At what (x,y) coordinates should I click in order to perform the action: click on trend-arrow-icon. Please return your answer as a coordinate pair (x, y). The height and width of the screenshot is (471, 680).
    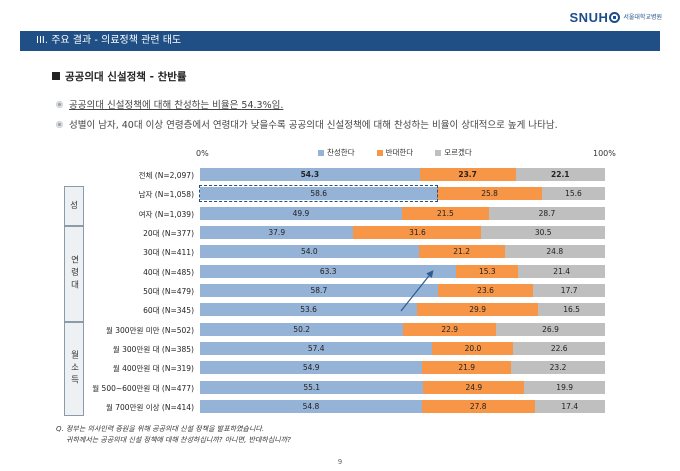
    Looking at the image, I should click on (417, 291).